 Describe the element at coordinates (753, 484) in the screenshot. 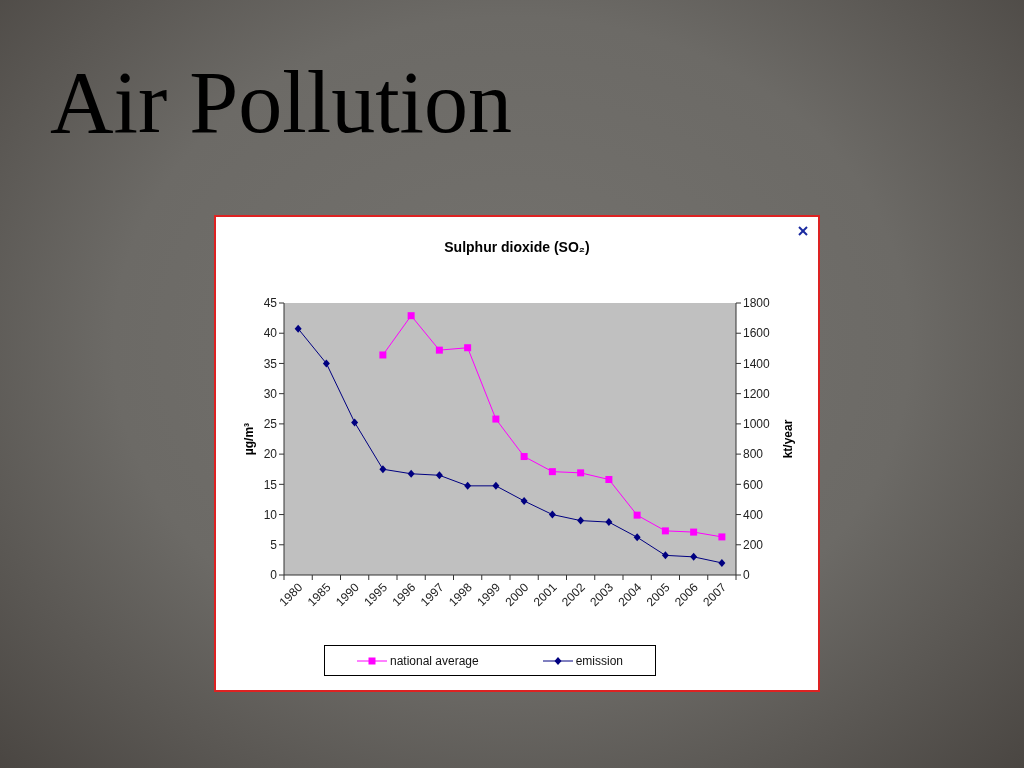

I see `y2-tick-label: 600` at that location.